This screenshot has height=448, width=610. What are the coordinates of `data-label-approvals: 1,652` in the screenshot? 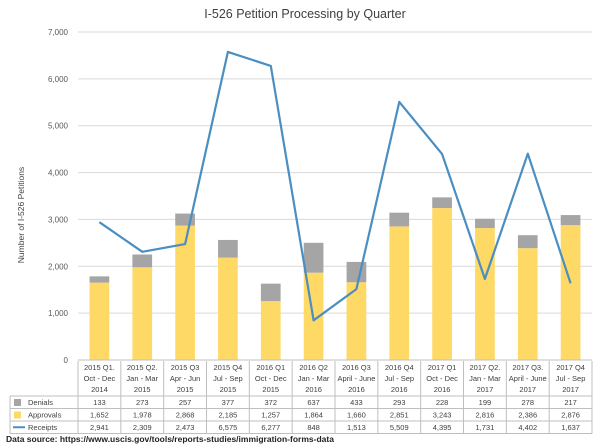 It's located at (99, 415).